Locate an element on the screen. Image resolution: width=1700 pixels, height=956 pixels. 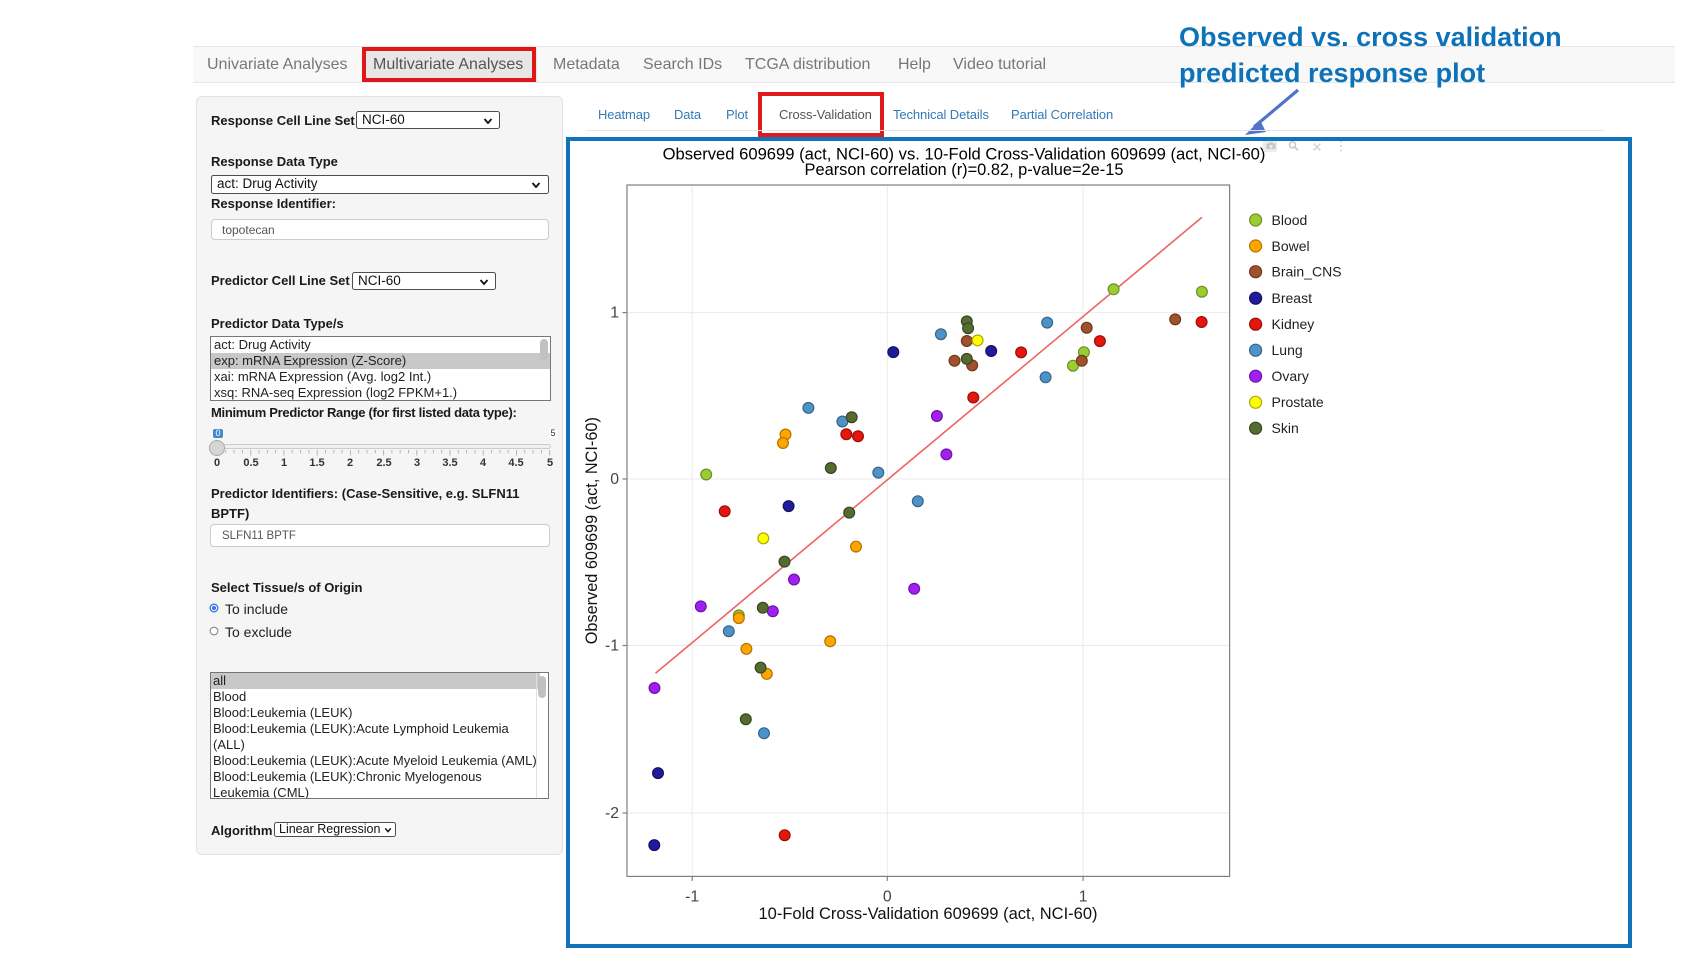
svg-text: Lung is located at coordinates (1287, 350).